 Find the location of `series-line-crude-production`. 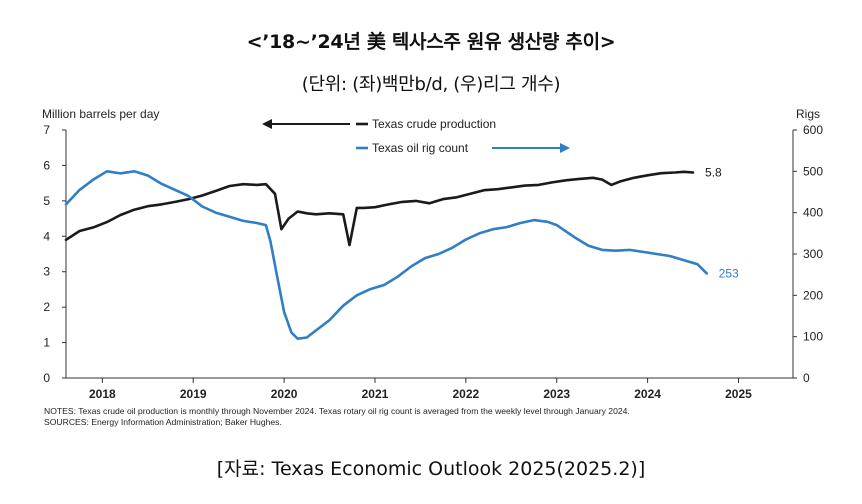

series-line-crude-production is located at coordinates (379, 208).